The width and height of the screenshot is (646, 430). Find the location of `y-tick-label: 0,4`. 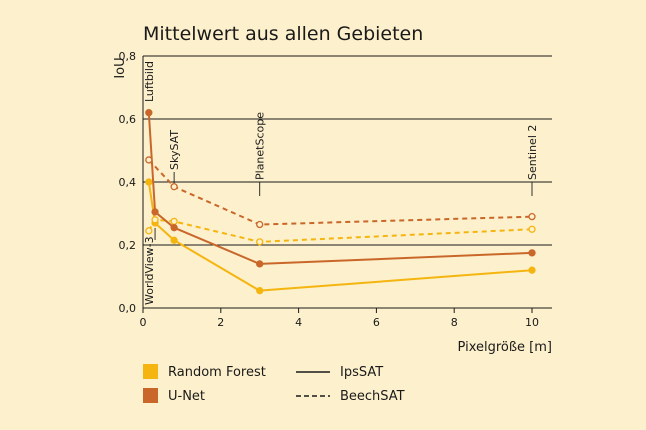

y-tick-label: 0,4 is located at coordinates (128, 182).